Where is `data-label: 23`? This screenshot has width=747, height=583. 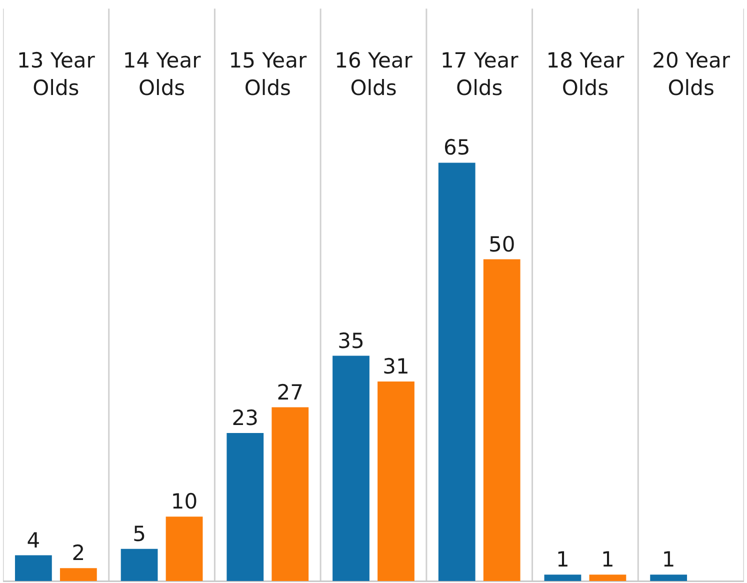 data-label: 23 is located at coordinates (245, 418).